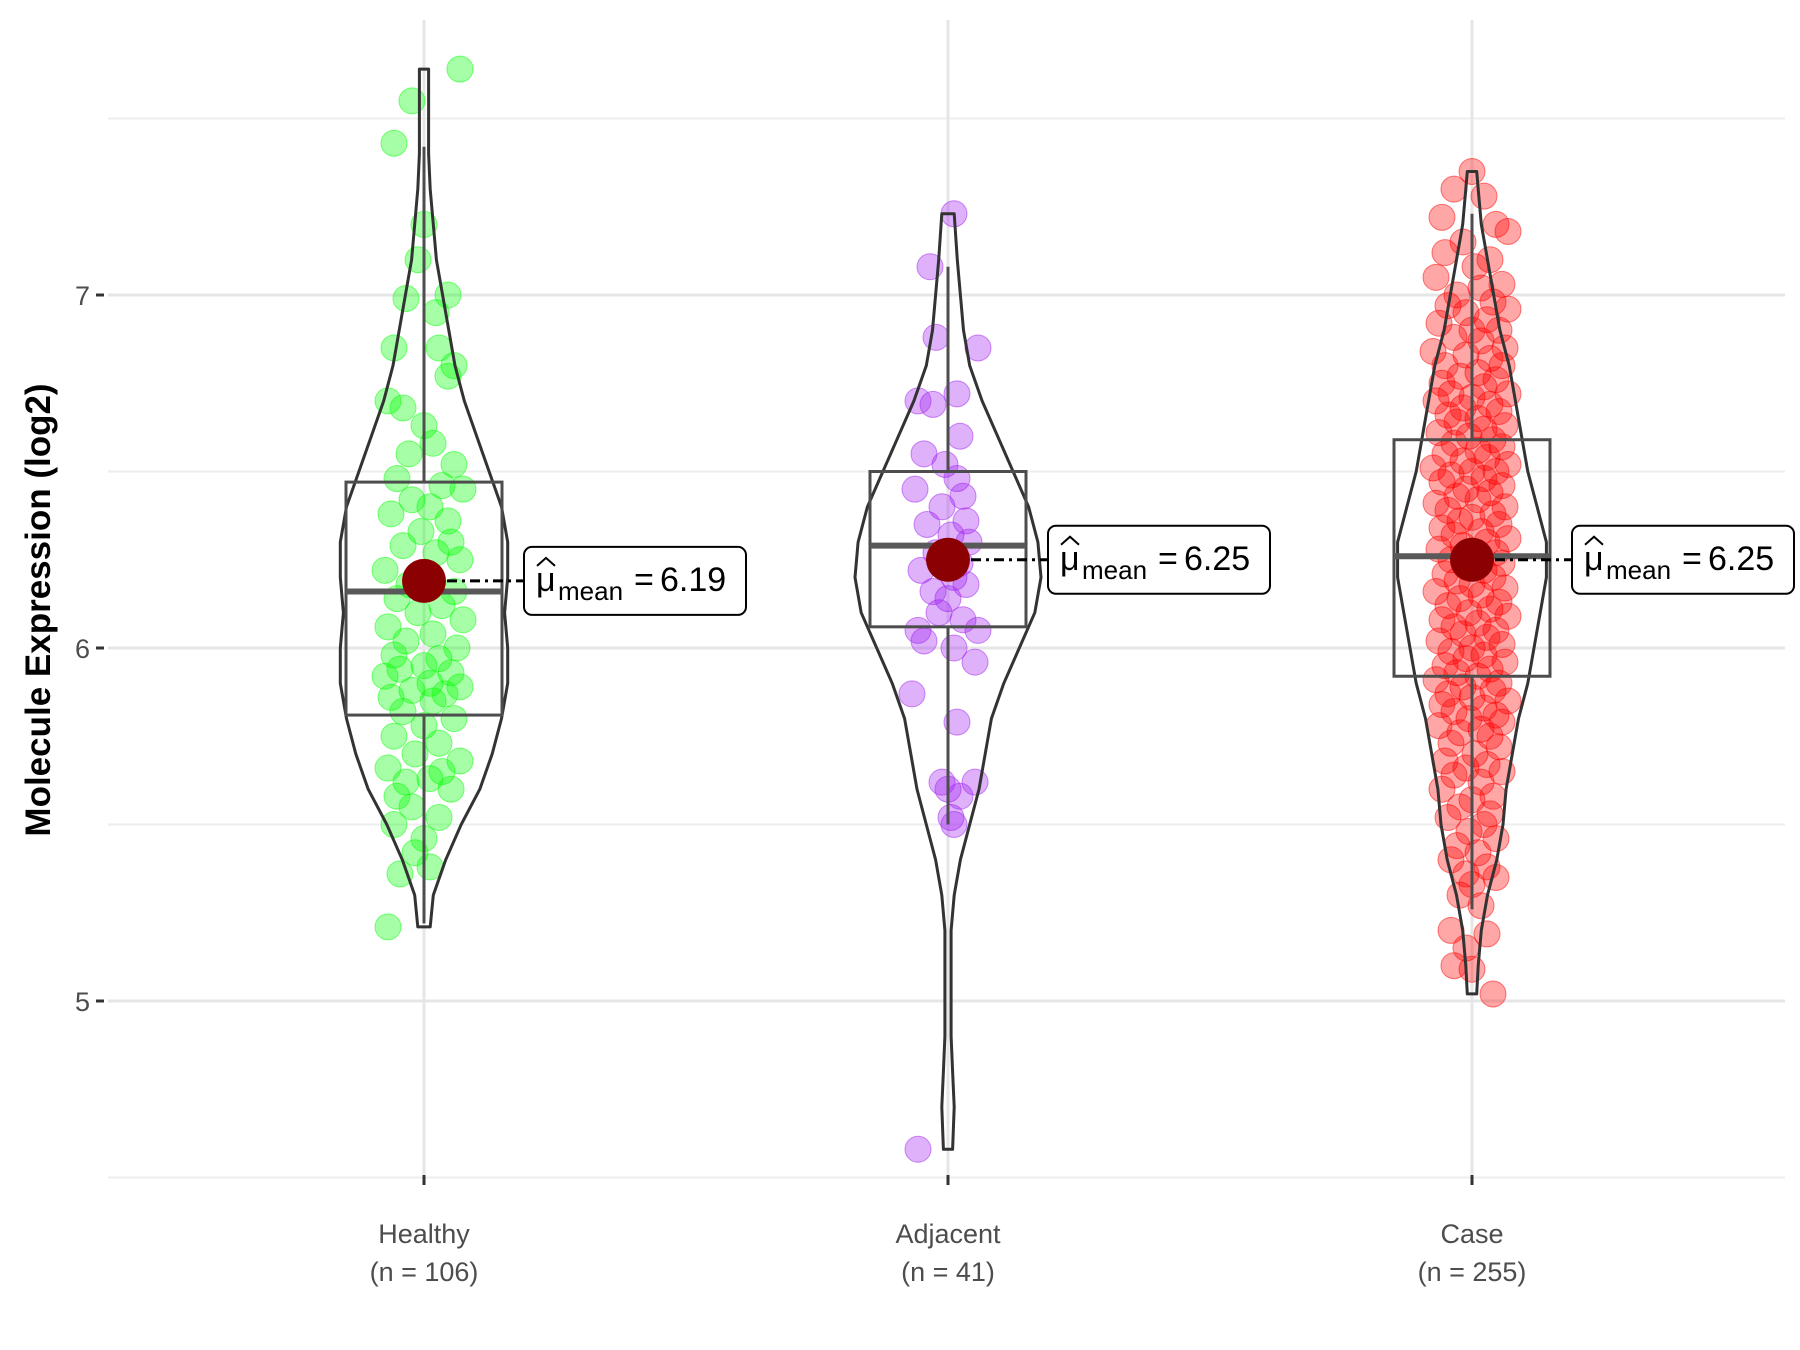 Image resolution: width=1800 pixels, height=1350 pixels. Describe the element at coordinates (948, 1272) in the screenshot. I see `x-tick-count-label: (n = 41)` at that location.